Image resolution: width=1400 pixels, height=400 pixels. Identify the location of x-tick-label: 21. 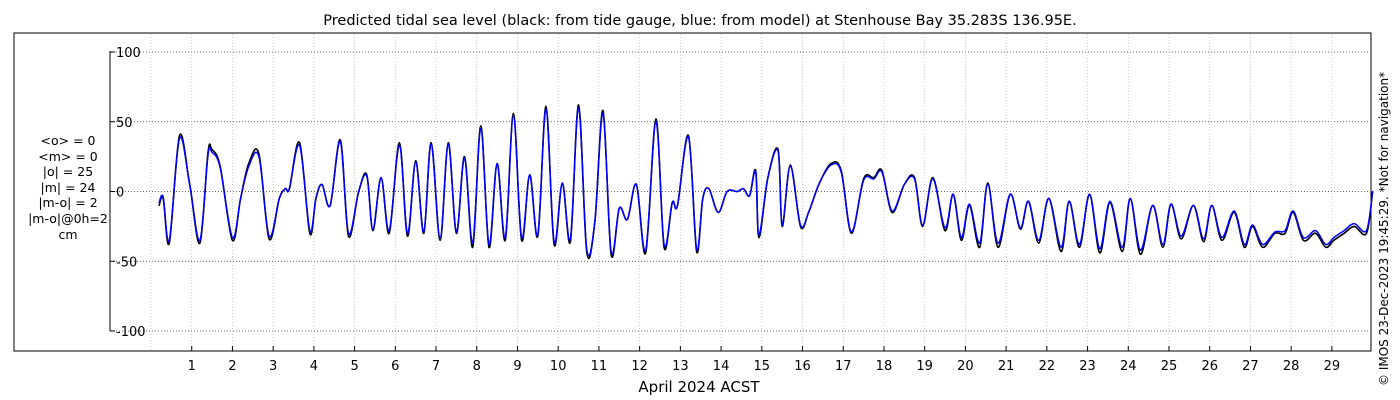
(1006, 366).